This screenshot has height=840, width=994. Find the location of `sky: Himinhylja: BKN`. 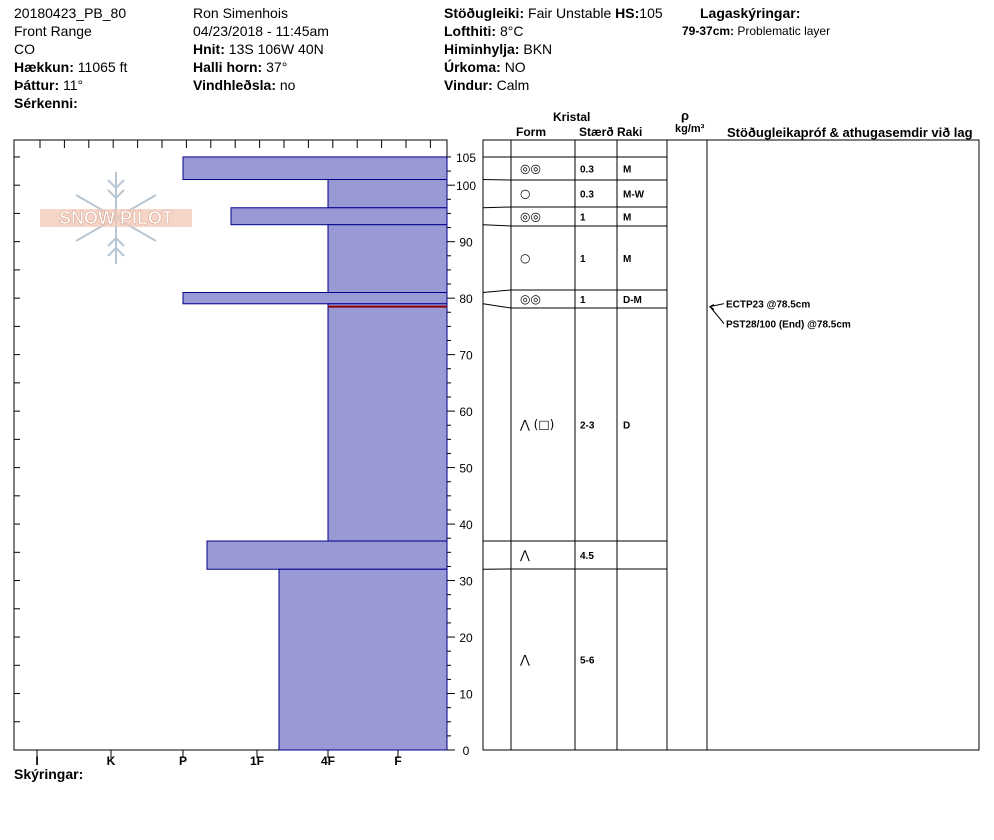

sky: Himinhylja: BKN is located at coordinates (498, 49).